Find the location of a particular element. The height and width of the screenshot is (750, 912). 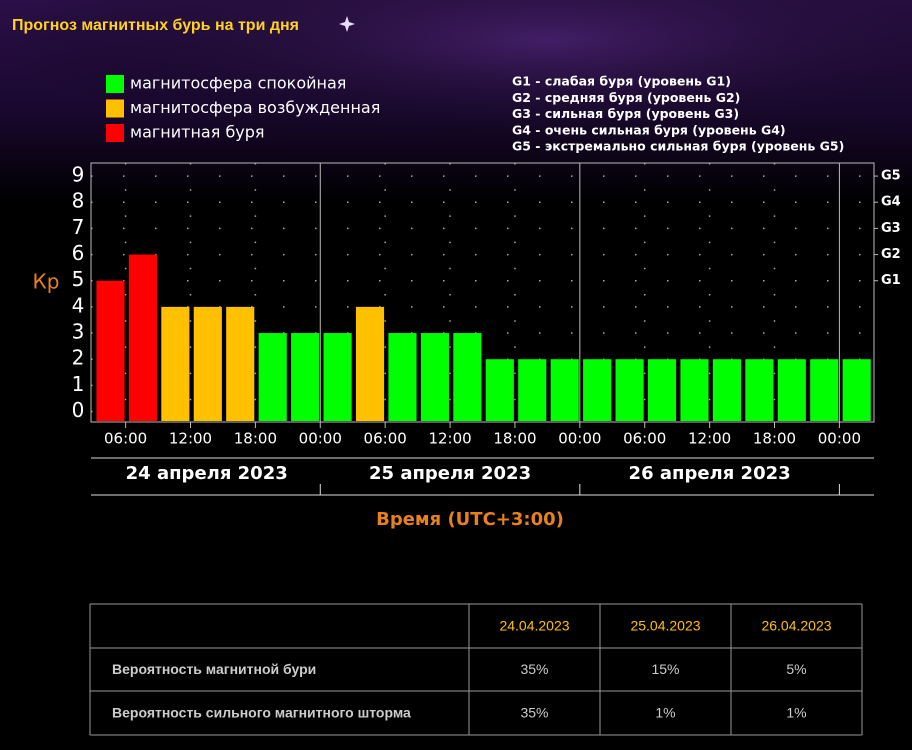

scale-note: G4 - очень сильная буря (уровень G4) is located at coordinates (649, 129).